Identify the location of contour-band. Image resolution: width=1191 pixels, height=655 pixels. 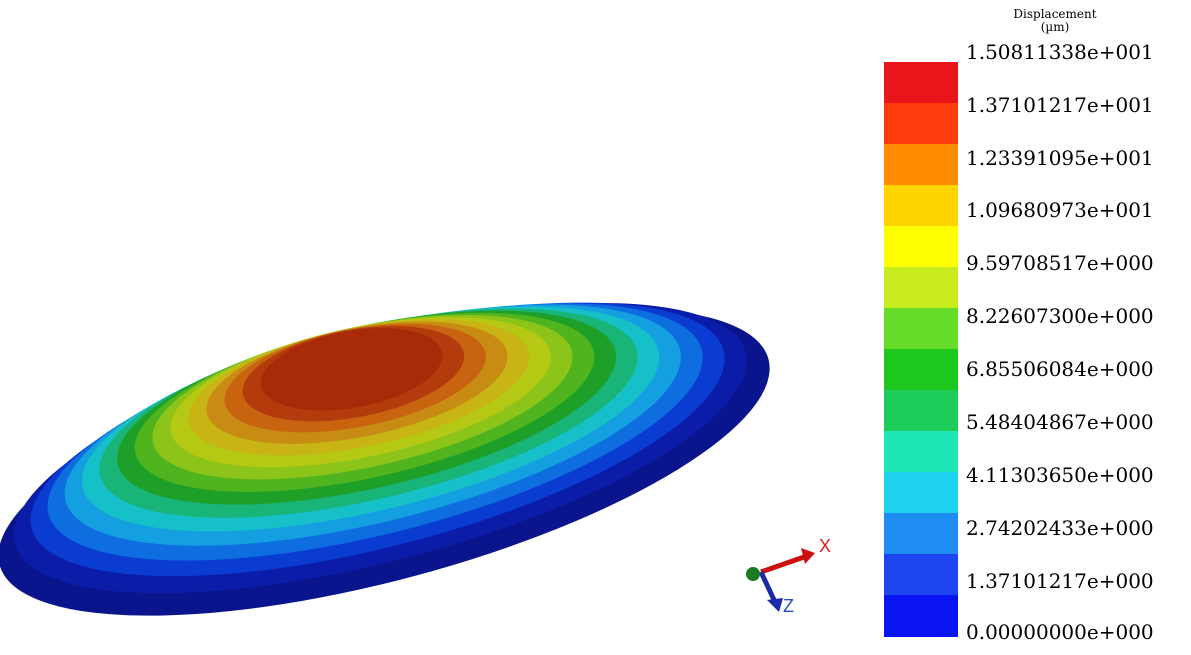
(351, 369).